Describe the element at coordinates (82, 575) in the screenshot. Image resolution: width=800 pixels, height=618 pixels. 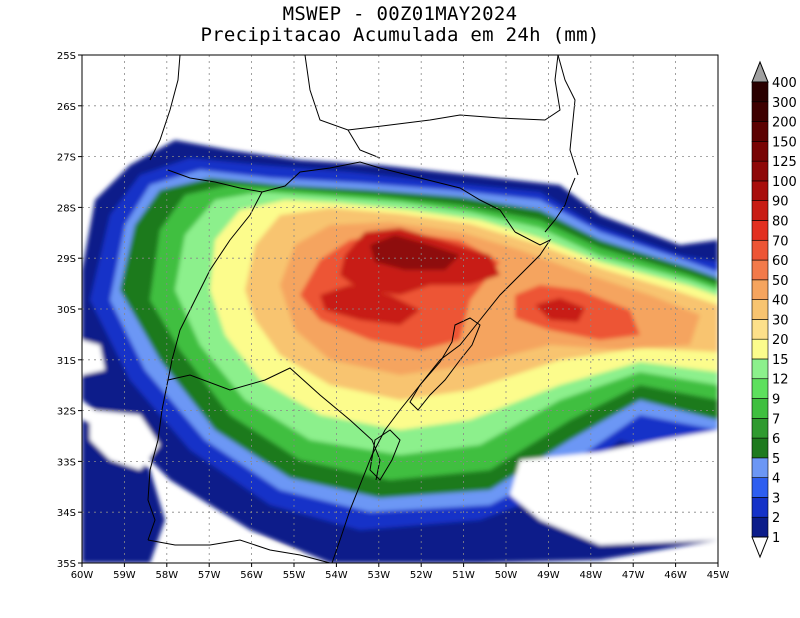
I see `lon-tick-label: 60W` at that location.